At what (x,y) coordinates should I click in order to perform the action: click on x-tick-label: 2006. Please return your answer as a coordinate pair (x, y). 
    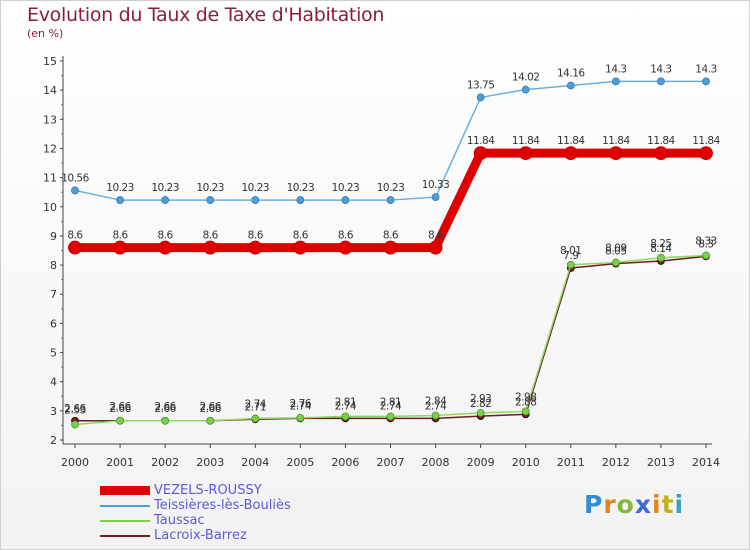
    Looking at the image, I should click on (345, 462).